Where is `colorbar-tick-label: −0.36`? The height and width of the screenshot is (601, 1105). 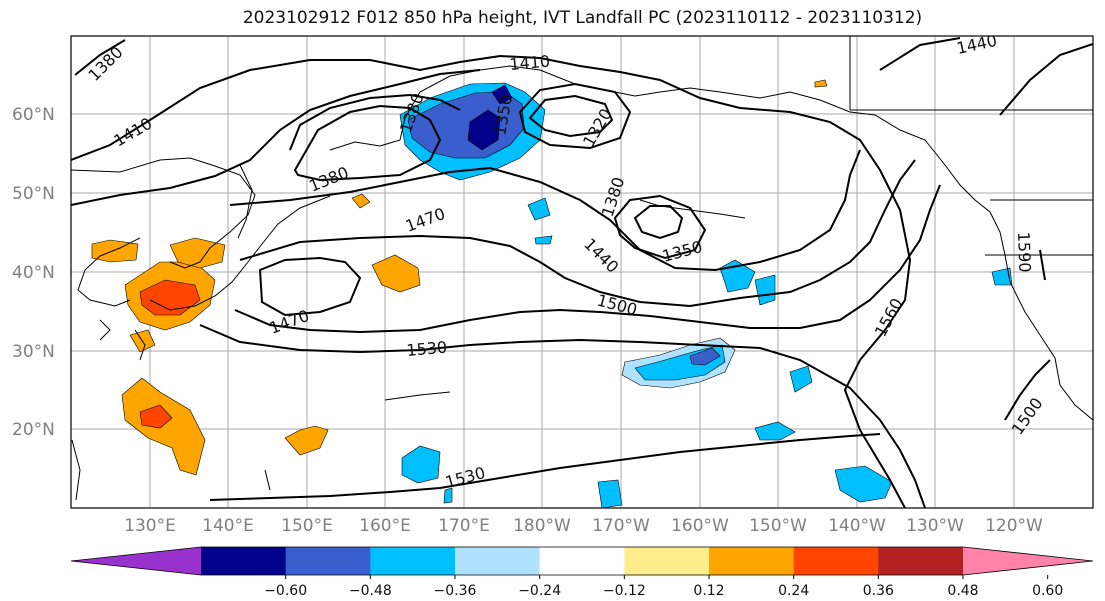 colorbar-tick-label: −0.36 is located at coordinates (455, 591).